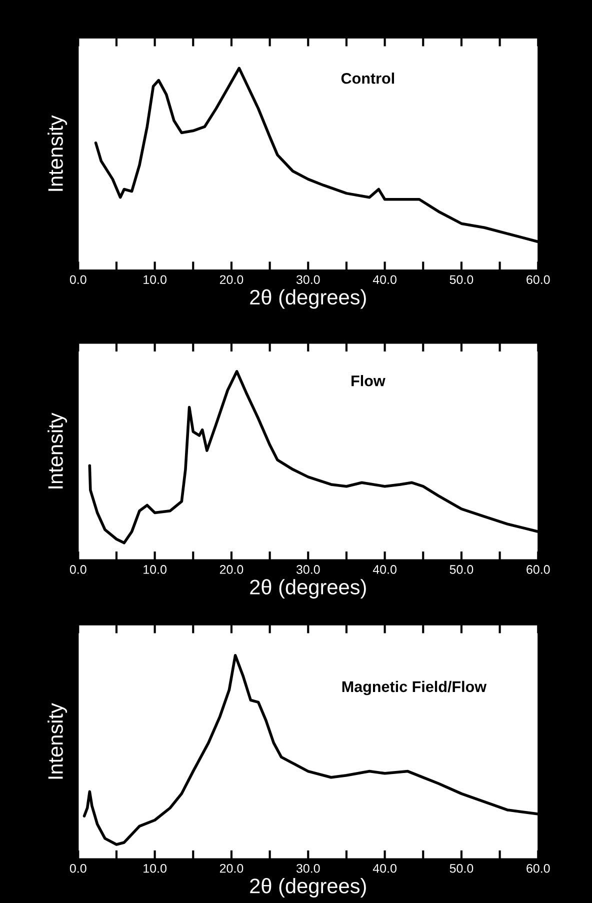  I want to click on chart-title: Flow, so click(369, 380).